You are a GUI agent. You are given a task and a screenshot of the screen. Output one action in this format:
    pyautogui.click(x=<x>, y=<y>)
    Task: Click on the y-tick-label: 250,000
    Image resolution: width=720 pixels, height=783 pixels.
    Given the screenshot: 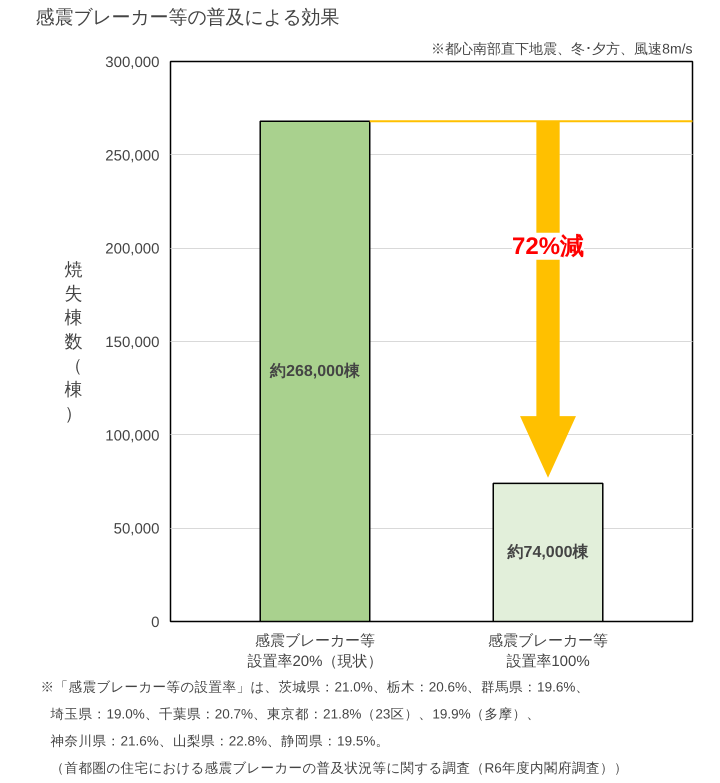 What is the action you would take?
    pyautogui.click(x=132, y=155)
    